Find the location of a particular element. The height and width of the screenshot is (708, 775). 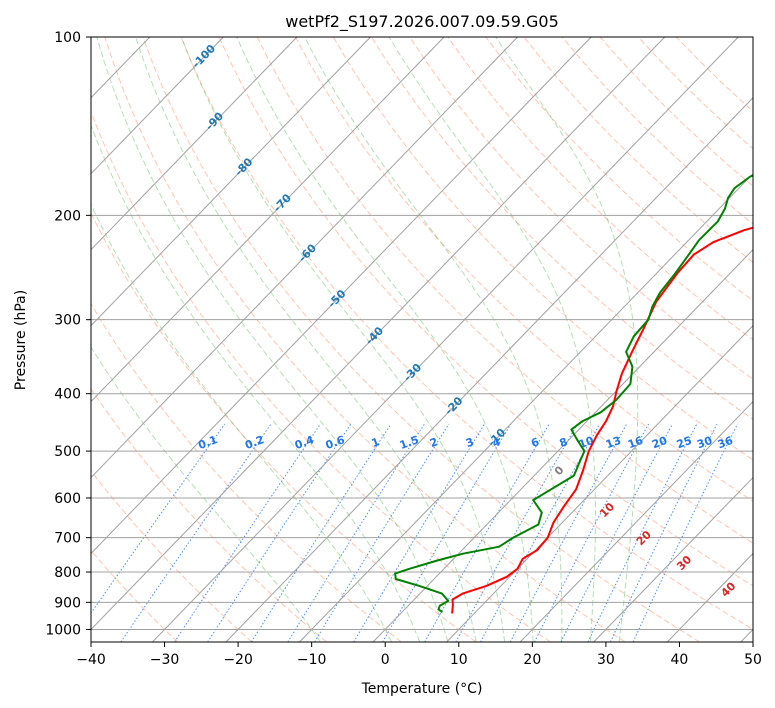

y-tick-label: 600 is located at coordinates (67, 499).